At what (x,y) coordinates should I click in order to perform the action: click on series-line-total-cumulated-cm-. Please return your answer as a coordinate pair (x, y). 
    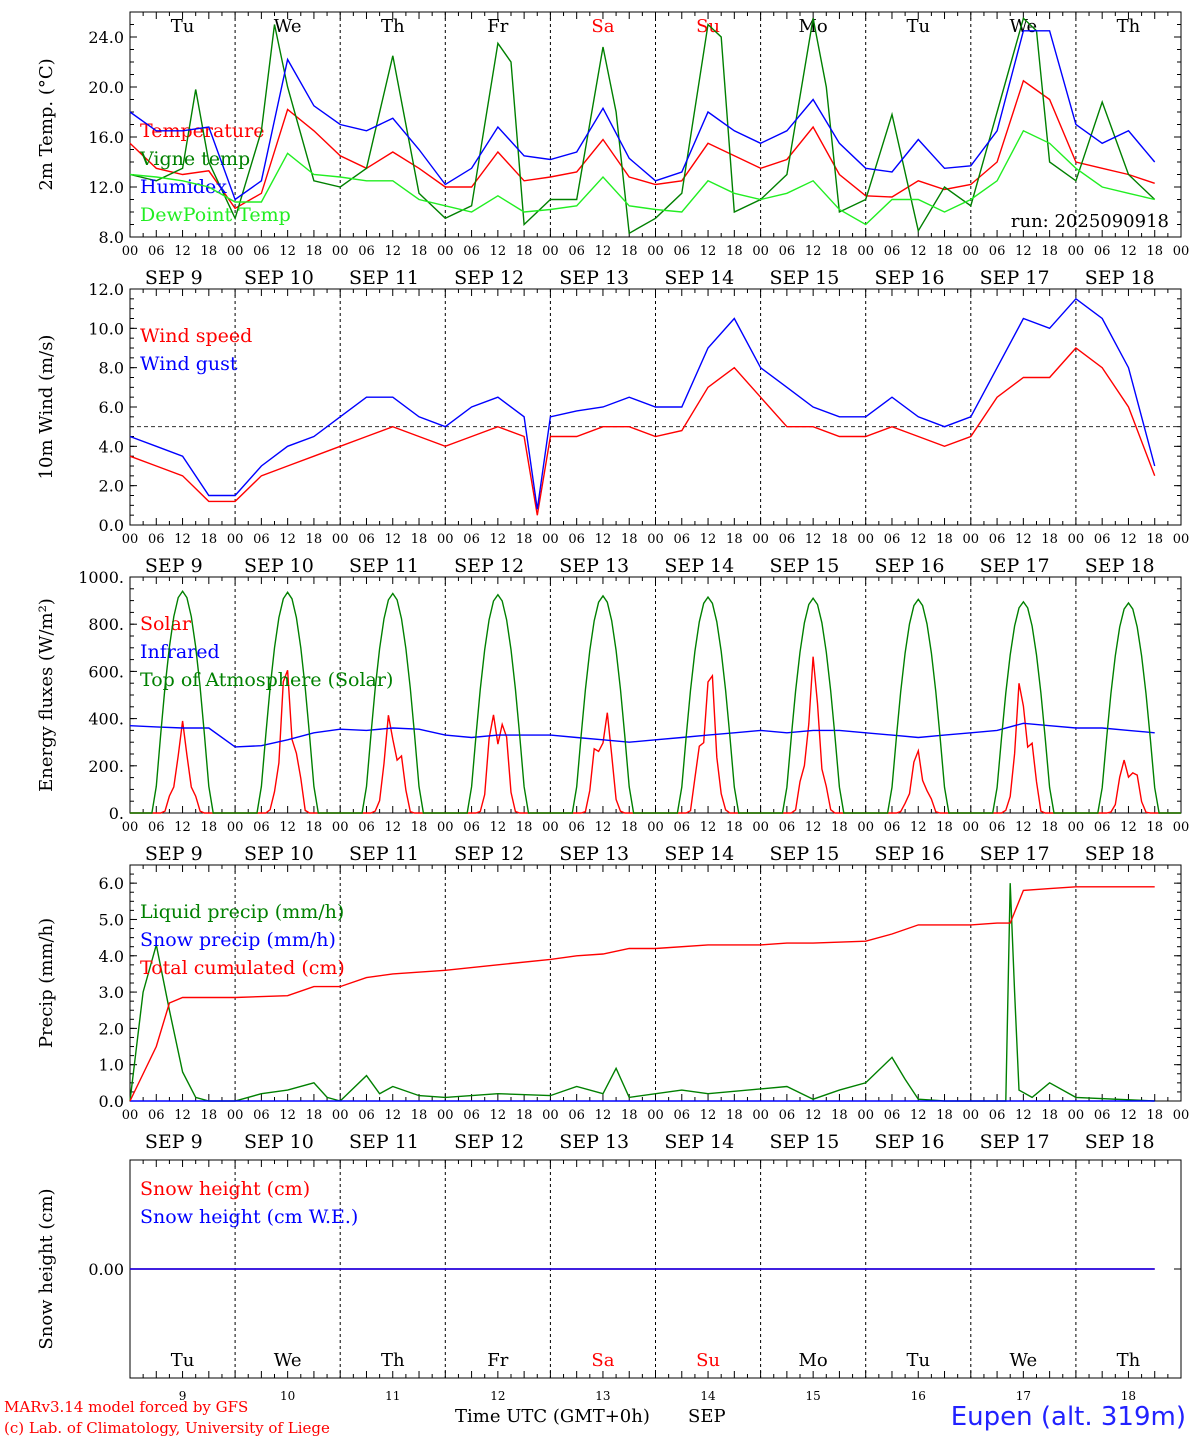
    Looking at the image, I should click on (642, 994).